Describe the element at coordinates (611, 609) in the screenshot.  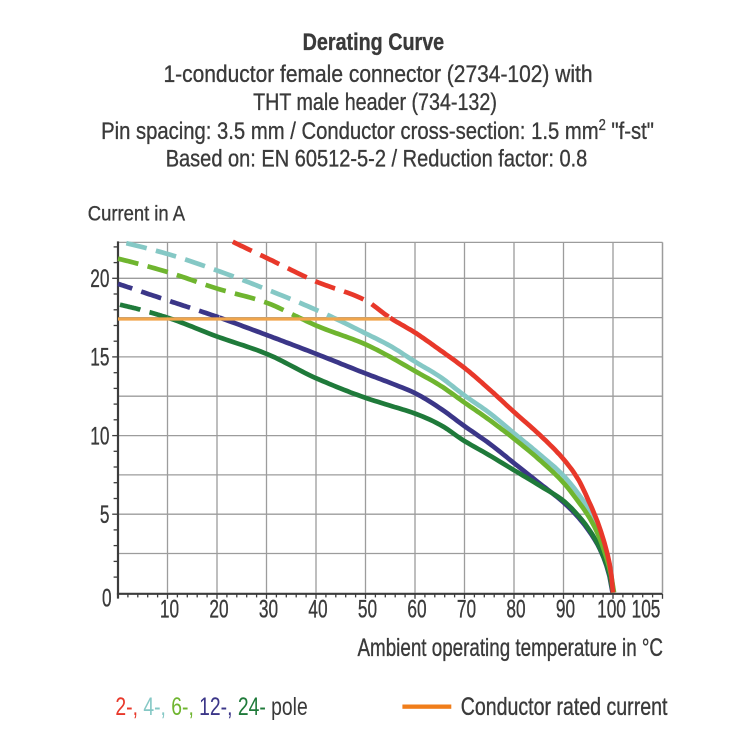
I see `svg-text: 100` at that location.